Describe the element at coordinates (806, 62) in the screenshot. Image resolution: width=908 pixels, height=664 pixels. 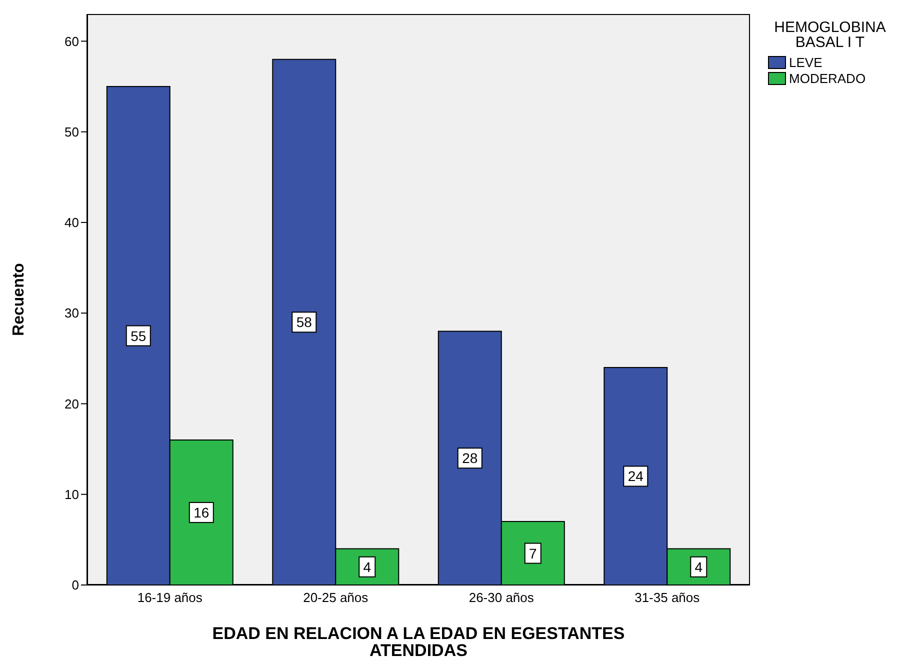
I see `legend-label: LEVE` at that location.